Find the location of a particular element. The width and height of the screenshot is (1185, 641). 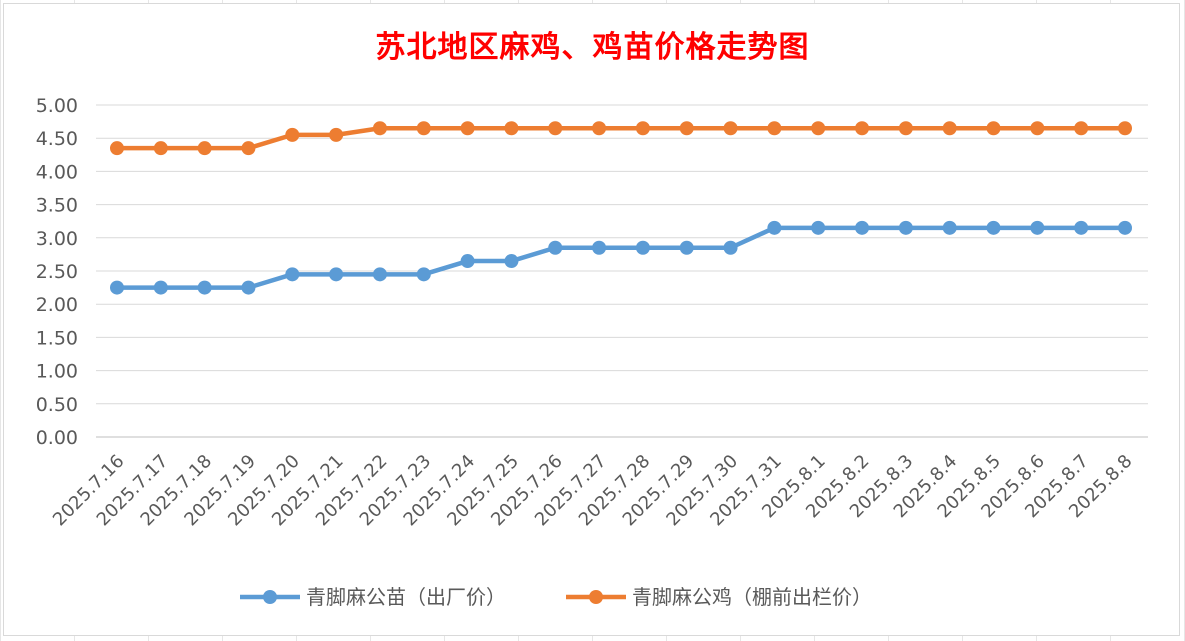

chart-title: 苏北地区麻鸡、鸡苗价格走势图 is located at coordinates (592, 47).